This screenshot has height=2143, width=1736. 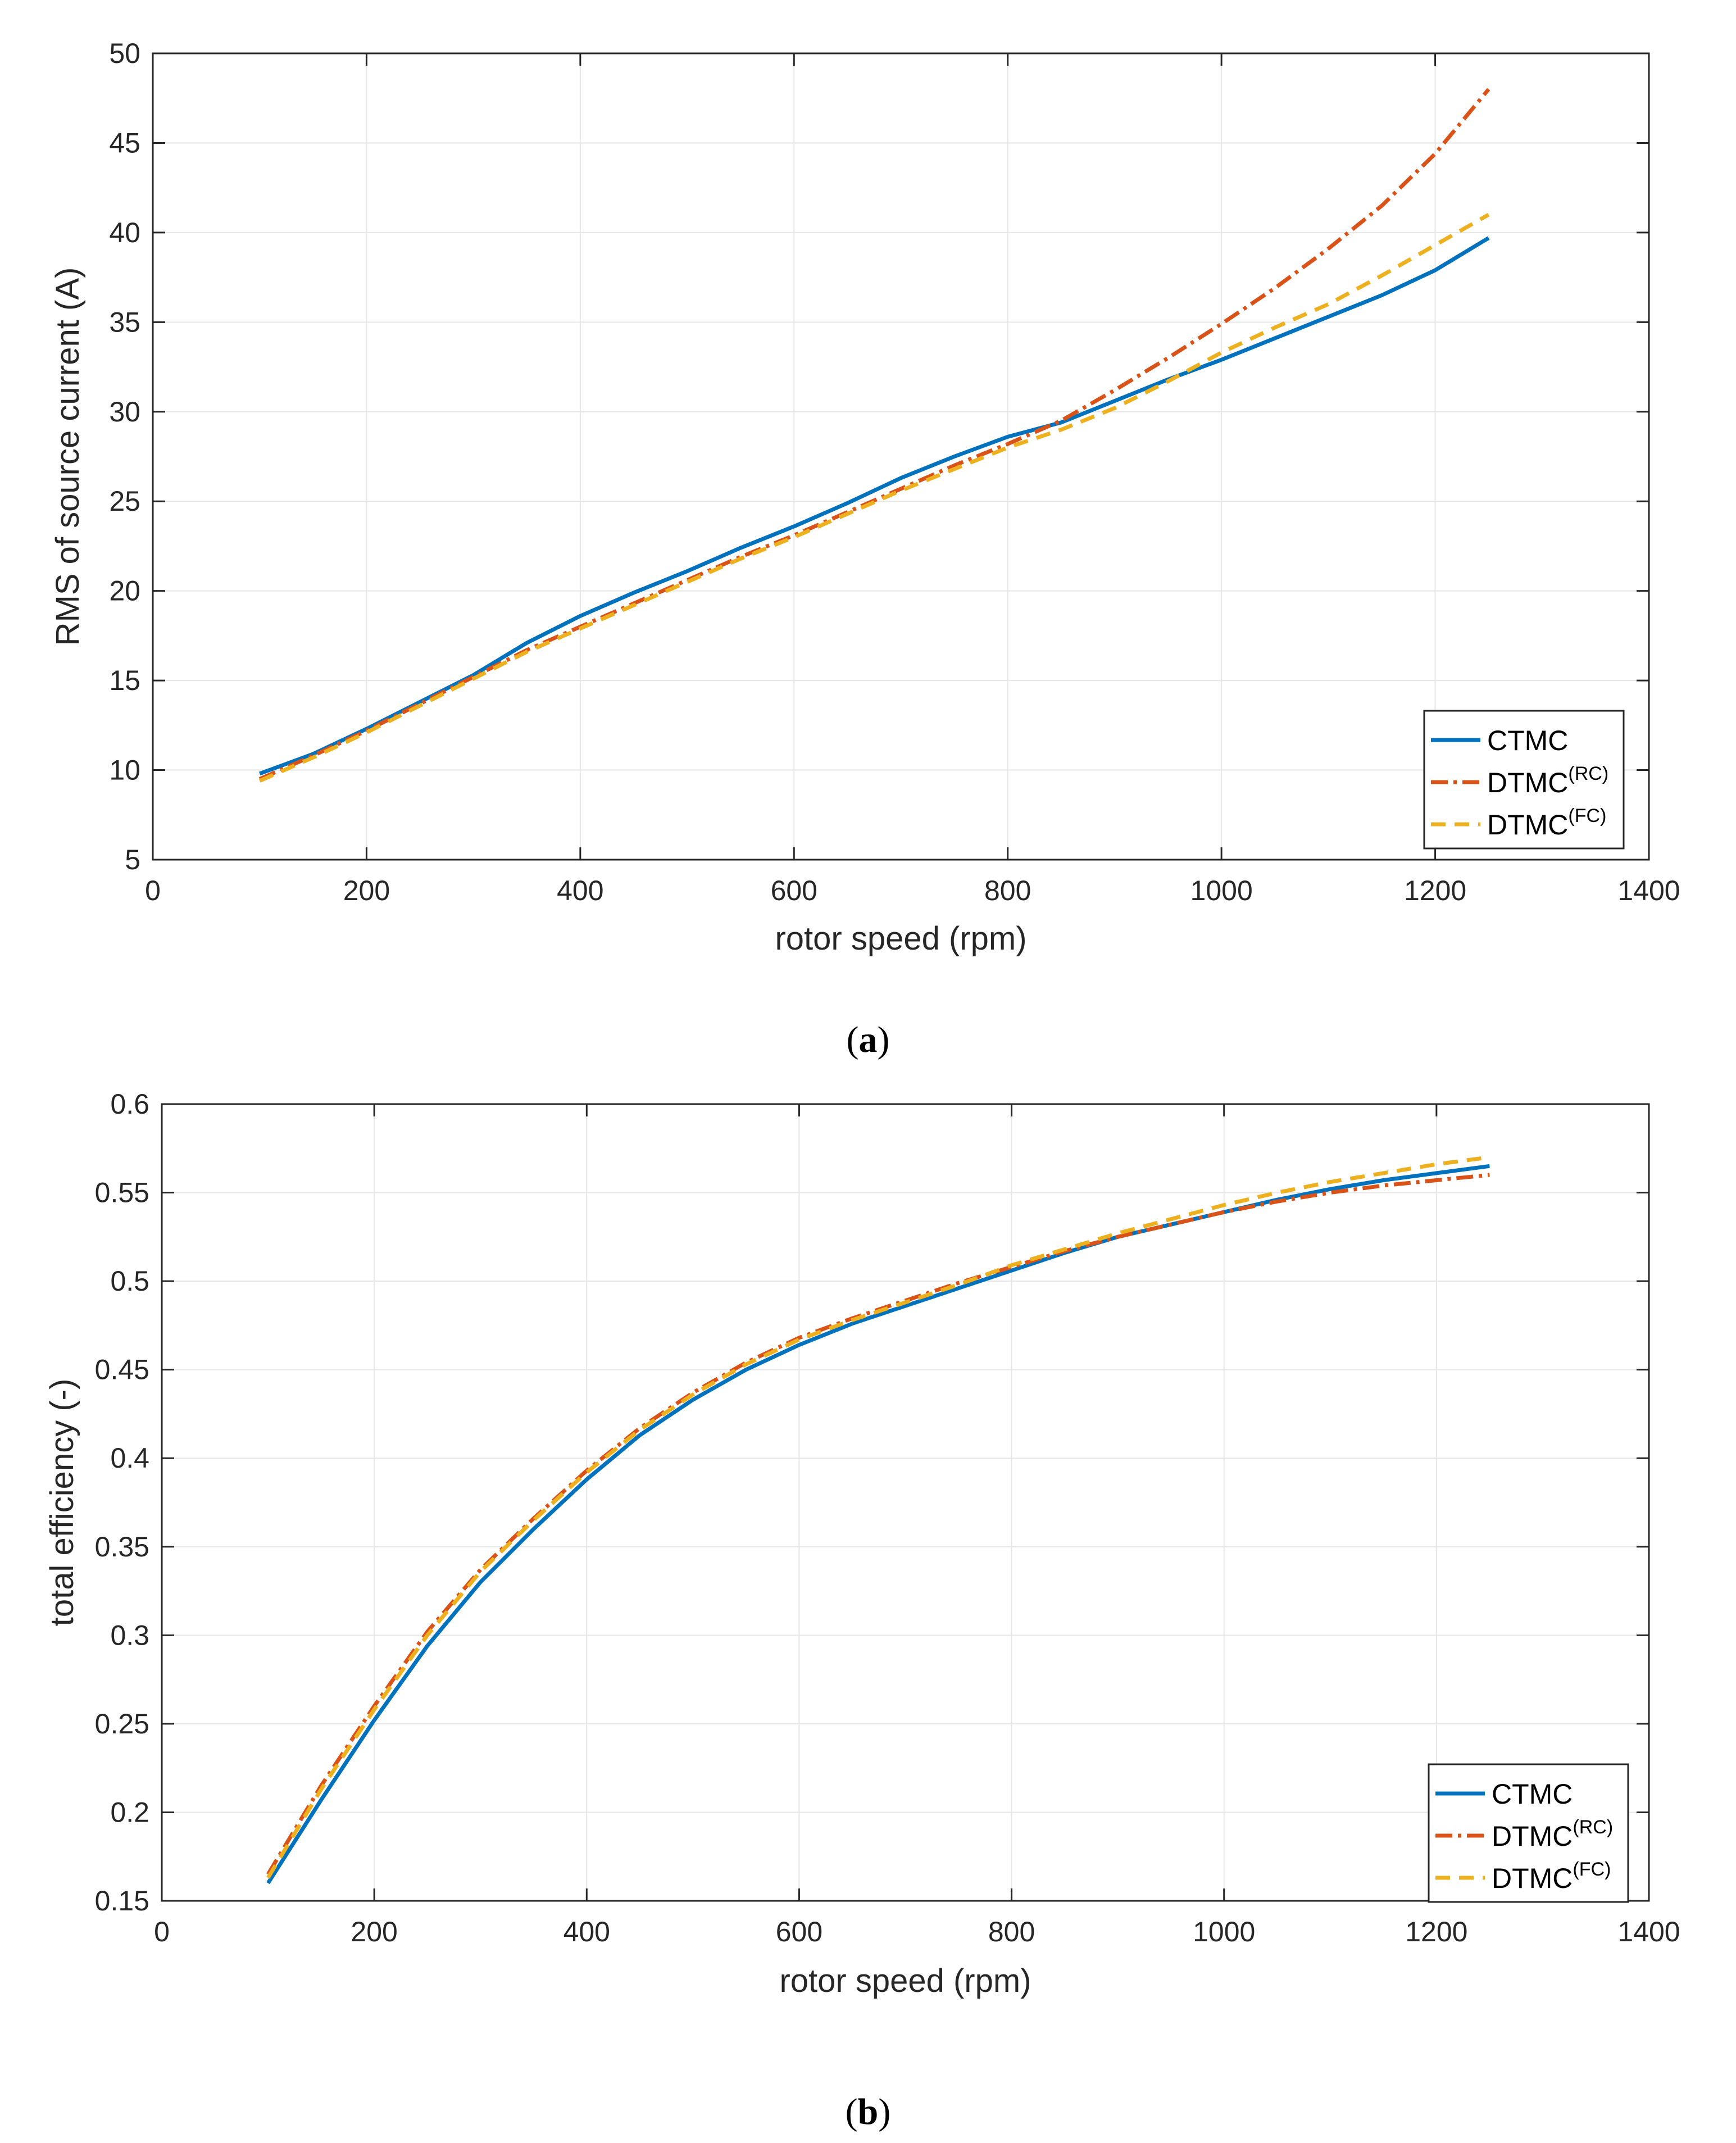 I want to click on caption-letter: b, so click(x=868, y=2111).